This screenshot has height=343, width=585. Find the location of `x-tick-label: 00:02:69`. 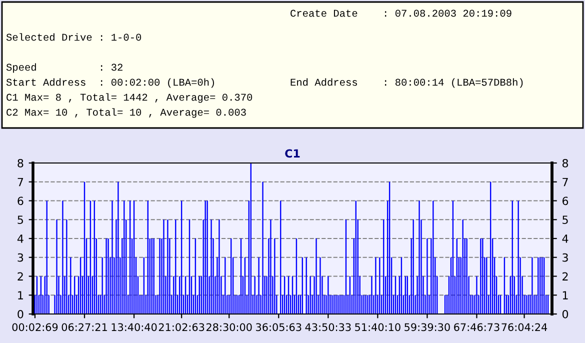

x-tick-label: 00:02:69 is located at coordinates (35, 327).